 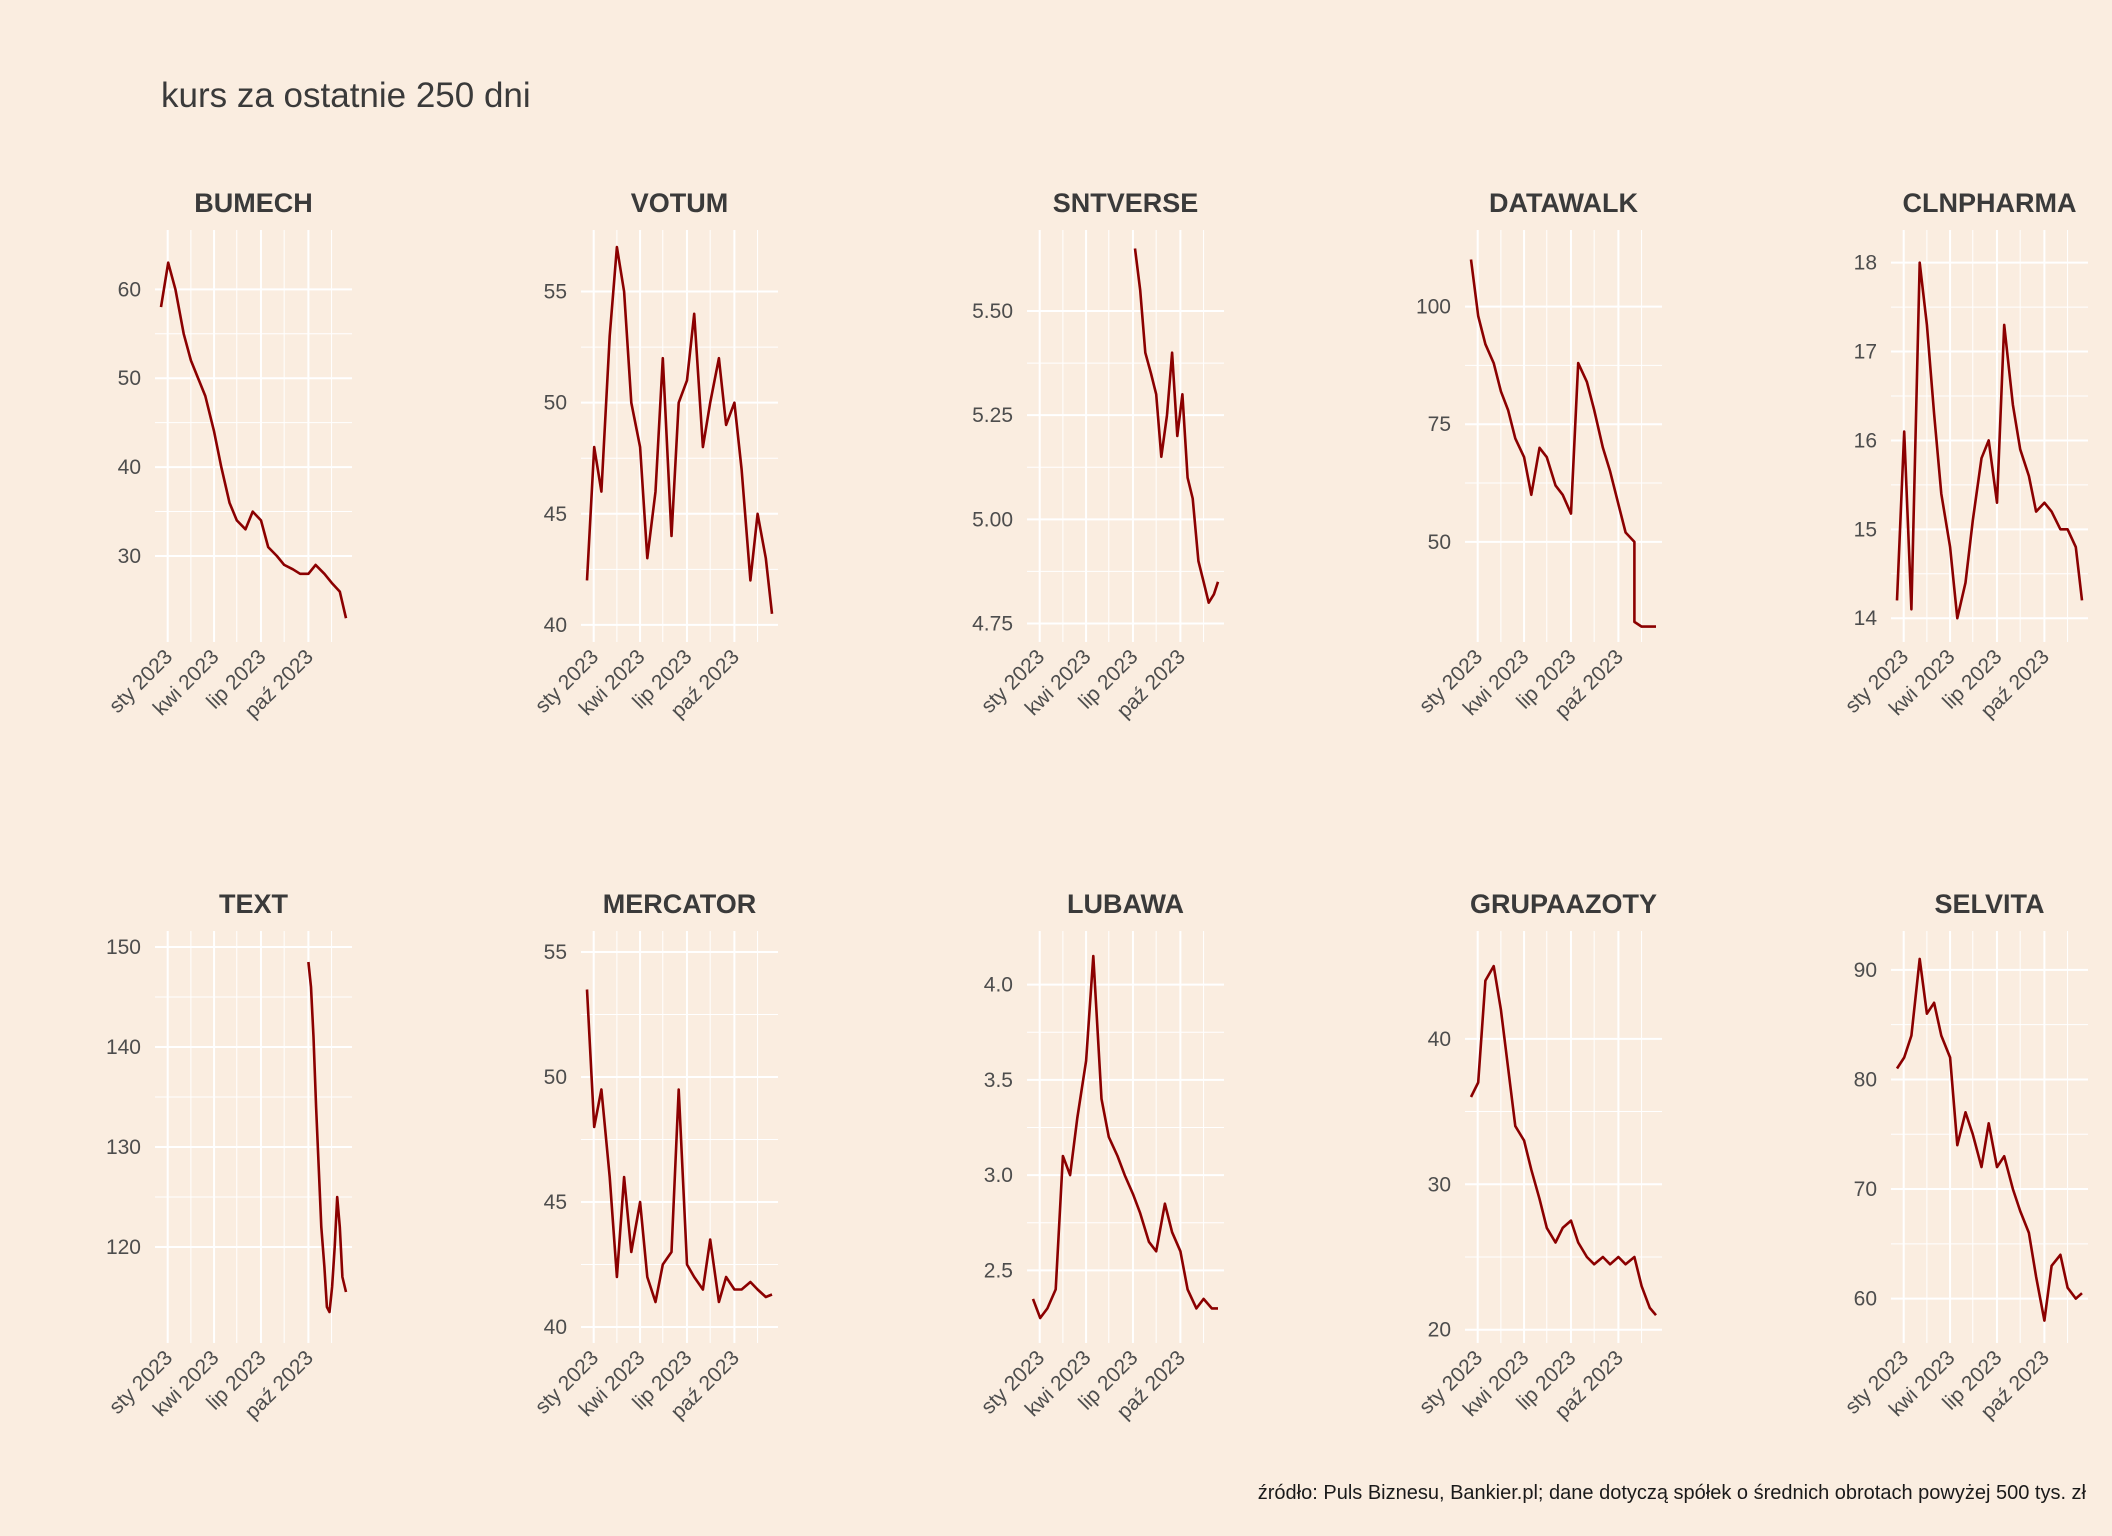 I want to click on y-tick-label: 4.75, so click(x=992, y=624).